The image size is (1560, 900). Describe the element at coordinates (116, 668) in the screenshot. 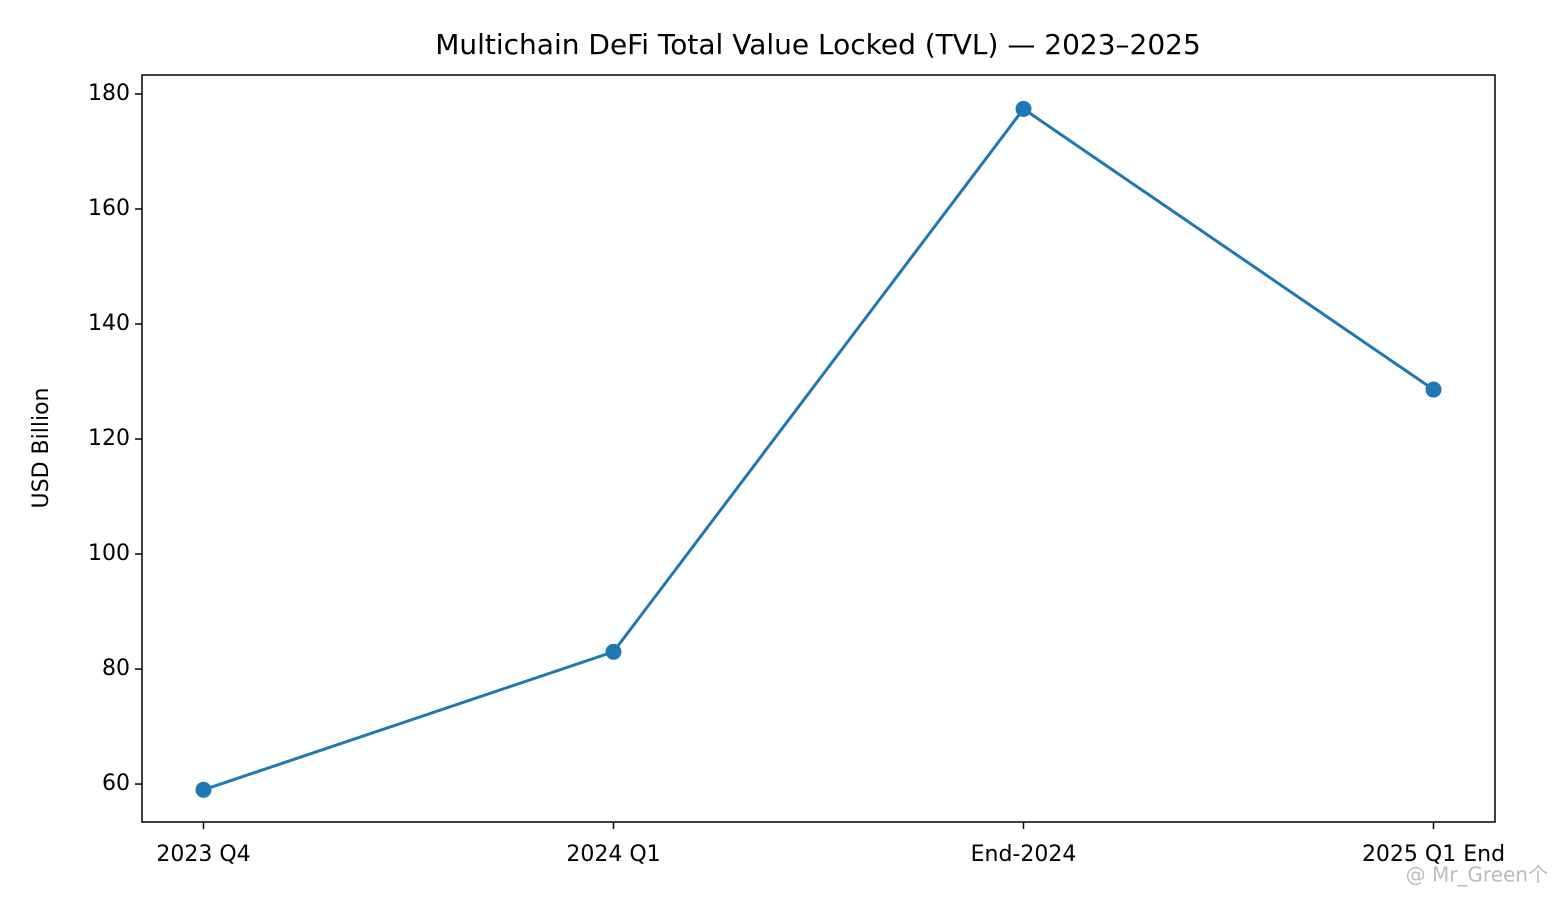

I see `y-tick-label: 80` at that location.